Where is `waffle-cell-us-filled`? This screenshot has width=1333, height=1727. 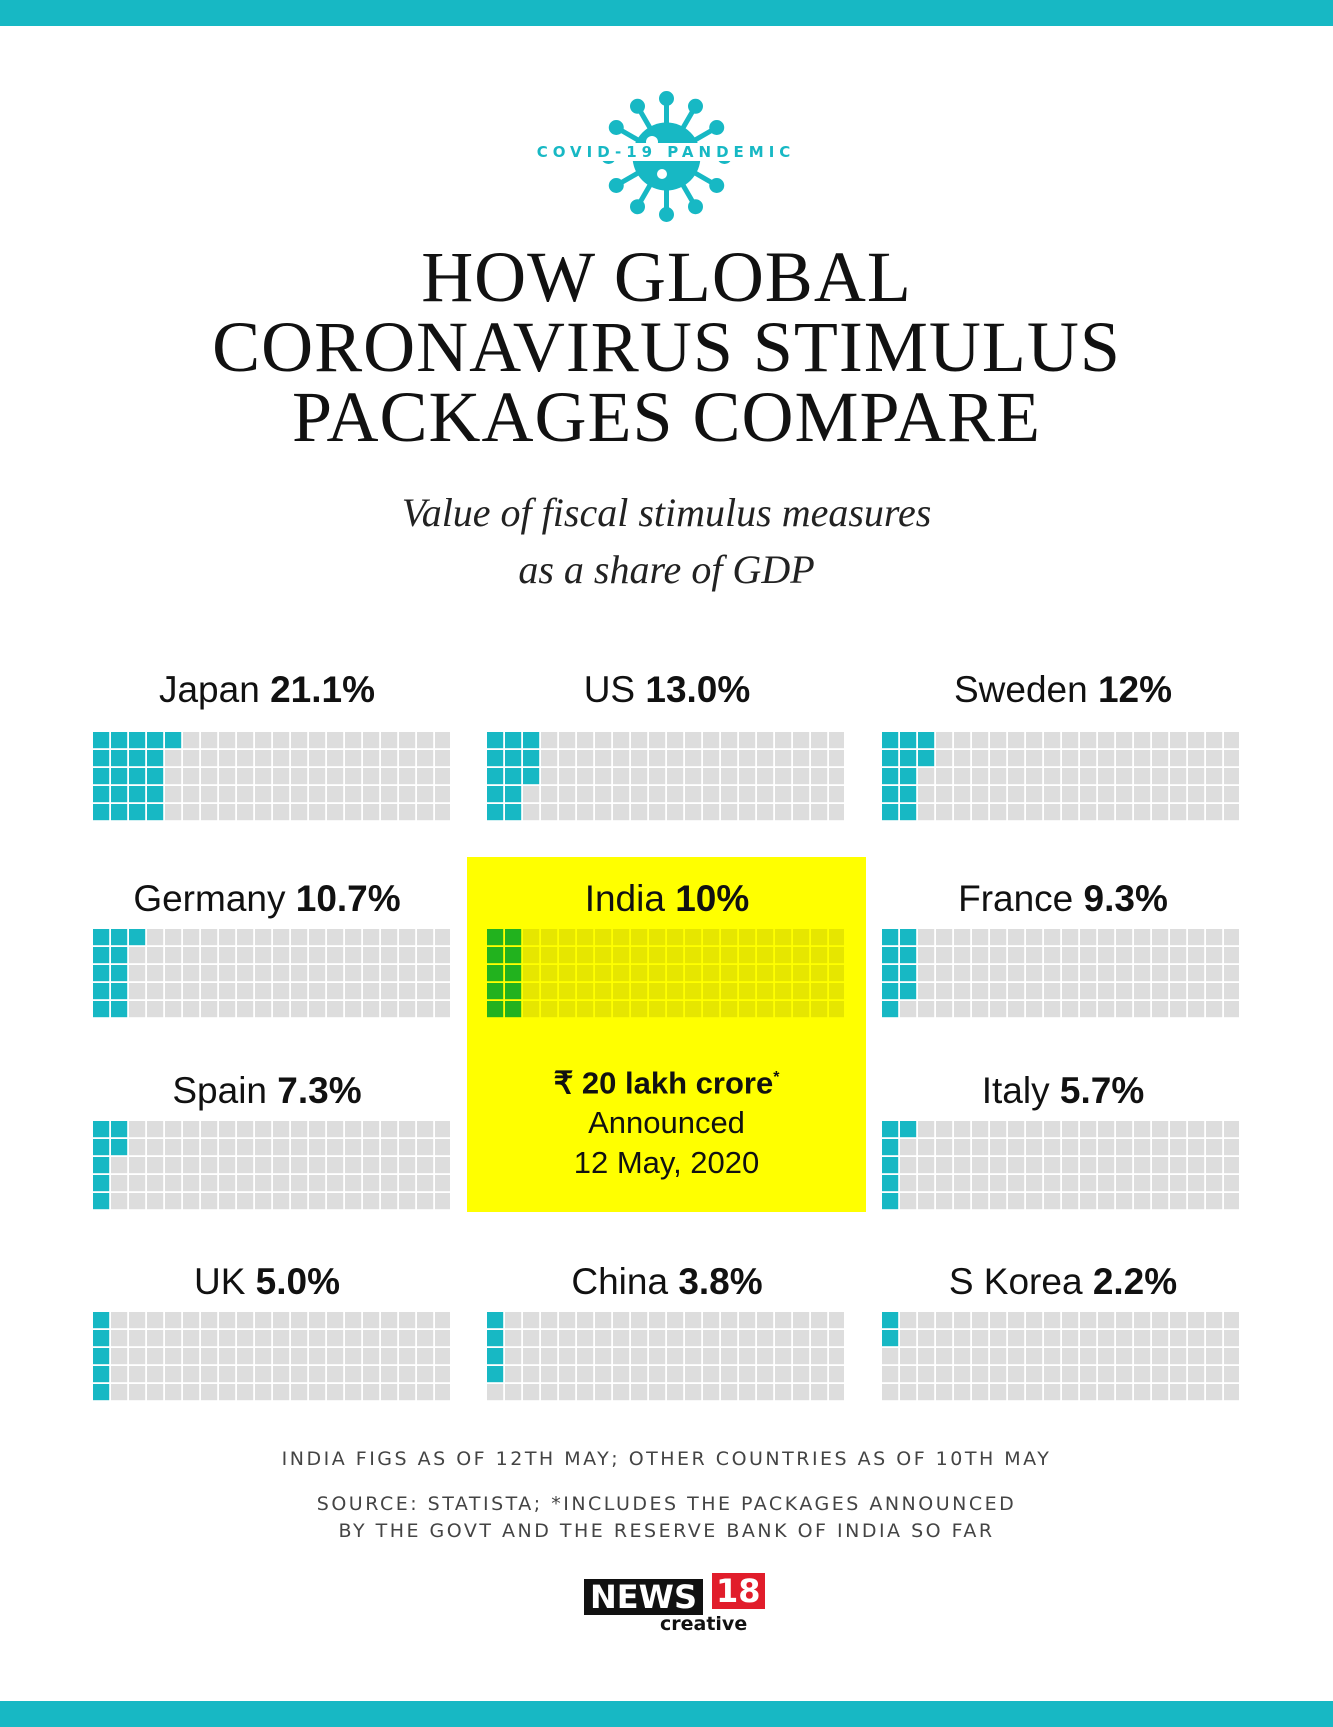
waffle-cell-us-filled is located at coordinates (495, 776).